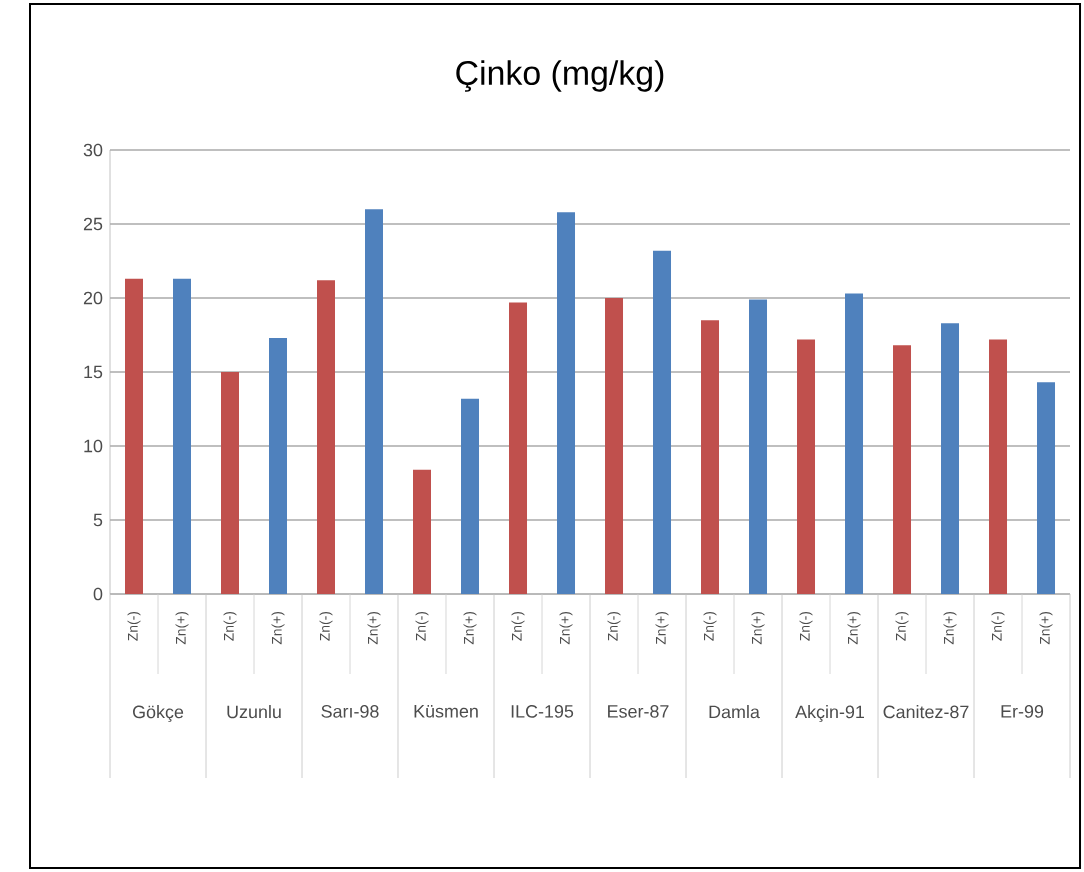 The width and height of the screenshot is (1084, 872). Describe the element at coordinates (254, 712) in the screenshot. I see `x-tick-label: Uzunlu` at that location.